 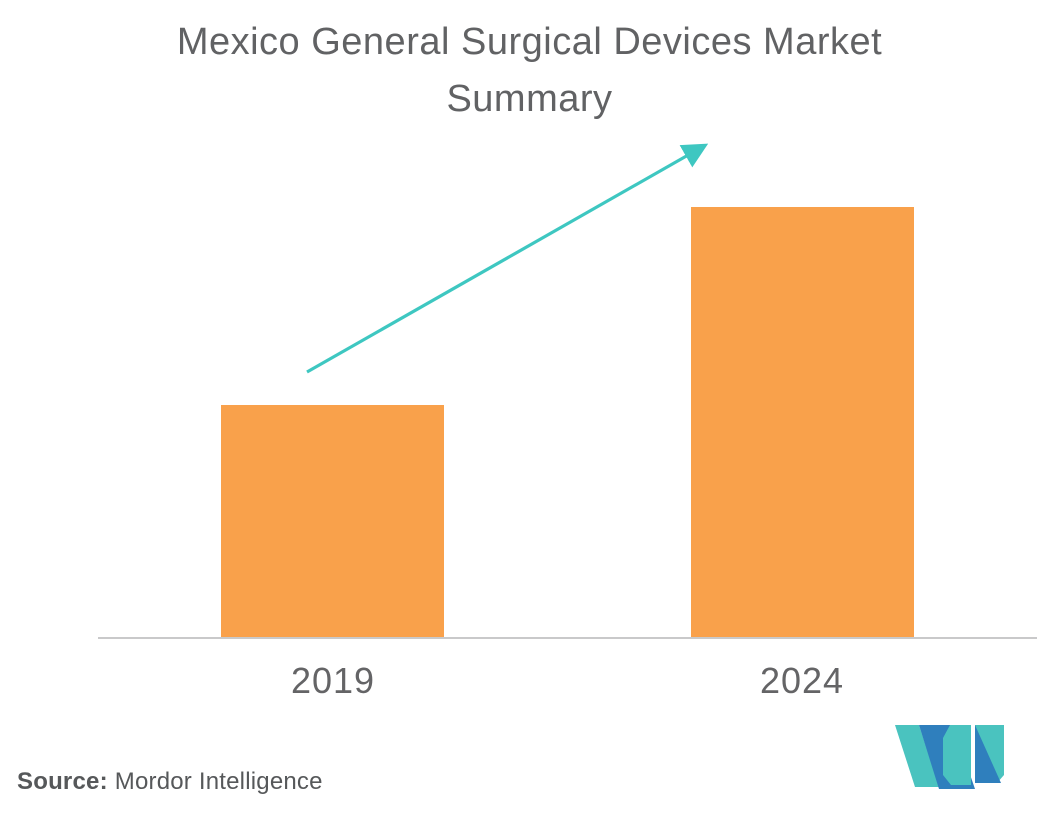 What do you see at coordinates (917, 756) in the screenshot?
I see `logo-m-left-stroke` at bounding box center [917, 756].